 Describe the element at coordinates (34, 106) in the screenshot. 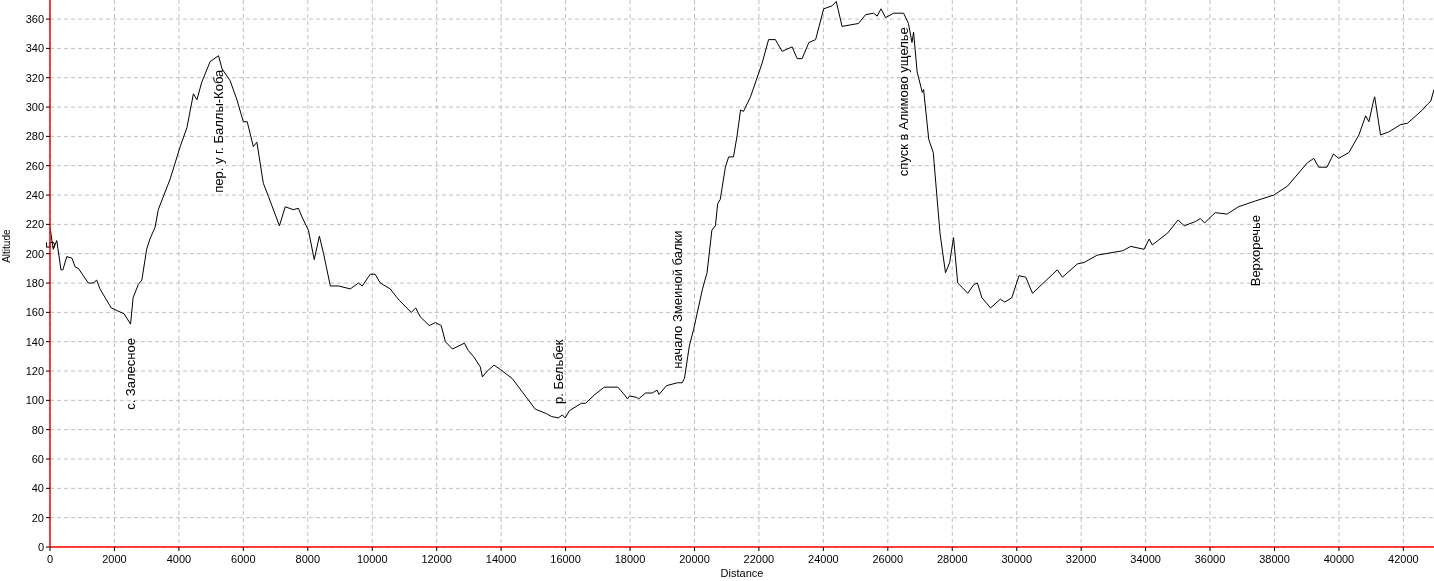

I see `y-tick-label: 300` at that location.